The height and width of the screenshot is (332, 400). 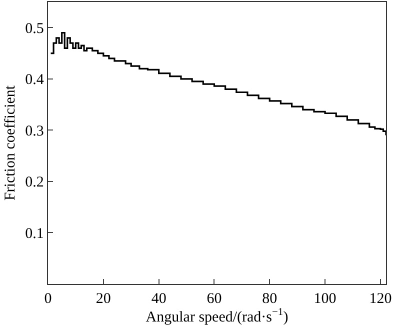 What do you see at coordinates (103, 299) in the screenshot?
I see `x-tick-label: 20` at bounding box center [103, 299].